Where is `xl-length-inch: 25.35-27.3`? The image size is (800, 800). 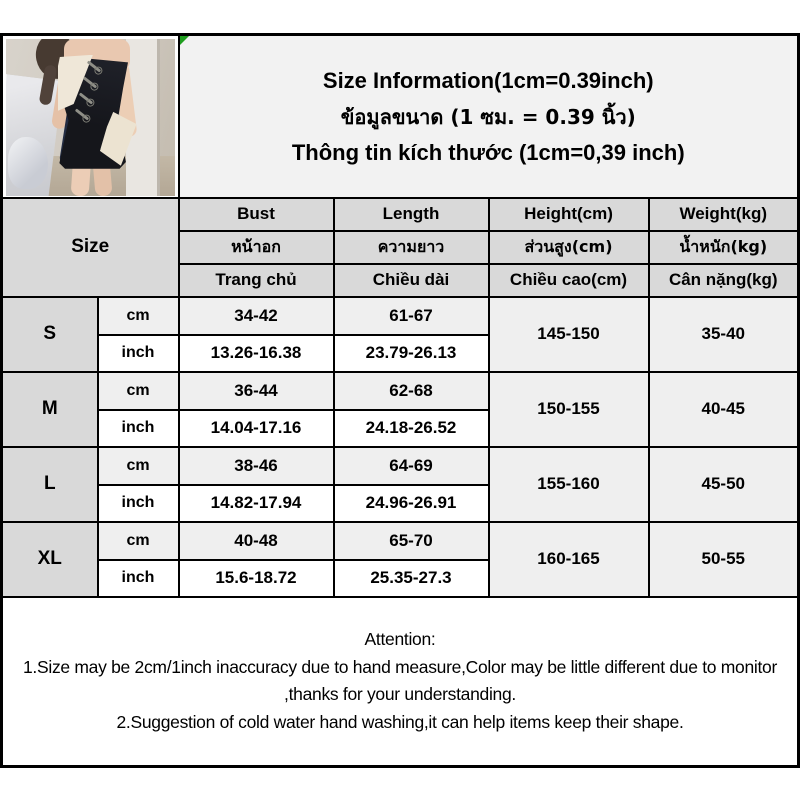
xl-length-inch: 25.35-27.3 is located at coordinates (411, 578).